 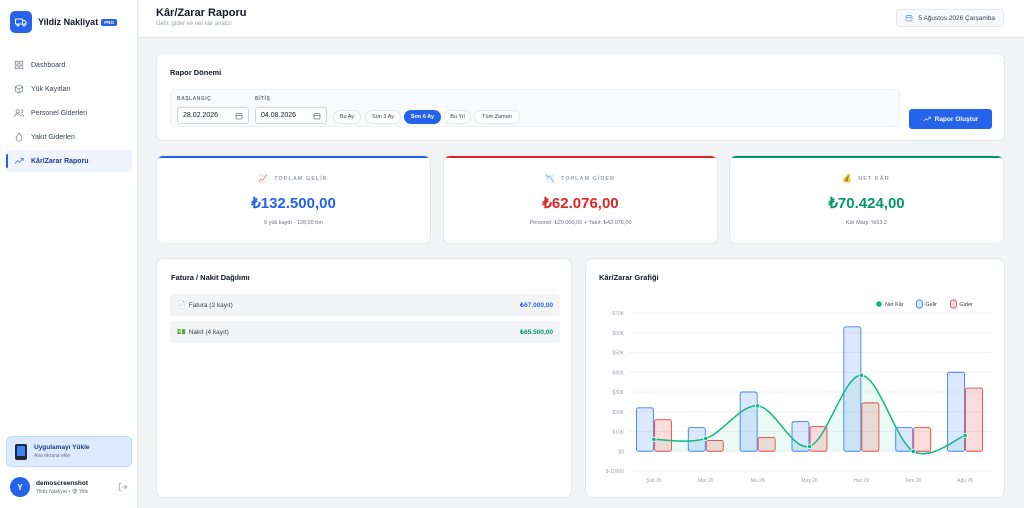 What do you see at coordinates (69, 65) in the screenshot?
I see `sidebar-item-dashboard: Dashboard` at bounding box center [69, 65].